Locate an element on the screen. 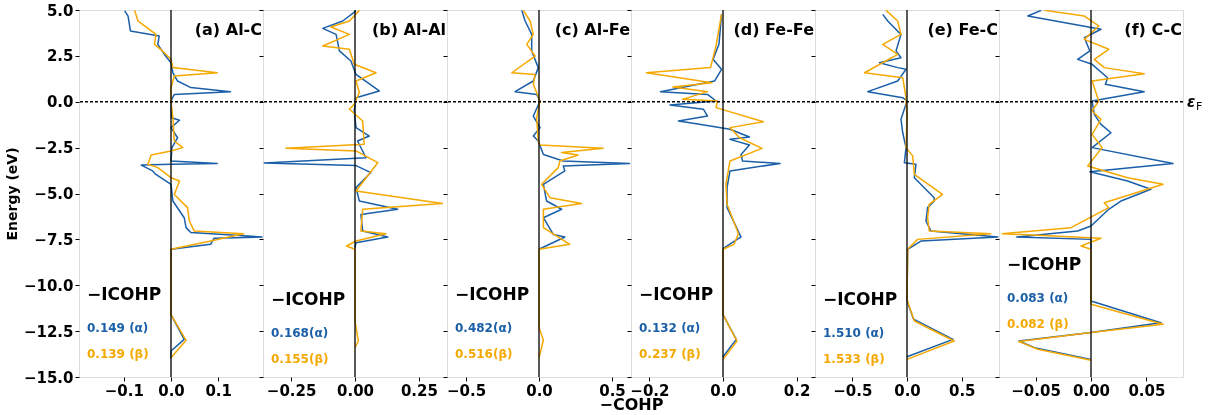  annotation: 0.149 (α) is located at coordinates (118, 328).